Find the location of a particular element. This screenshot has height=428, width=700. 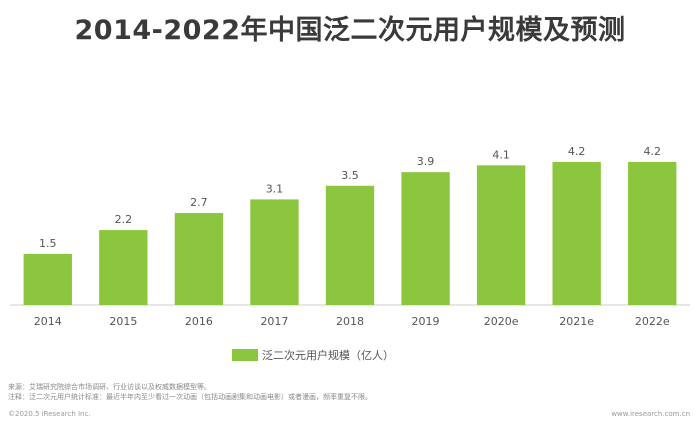

data-label-2017: 3.1 is located at coordinates (275, 188).